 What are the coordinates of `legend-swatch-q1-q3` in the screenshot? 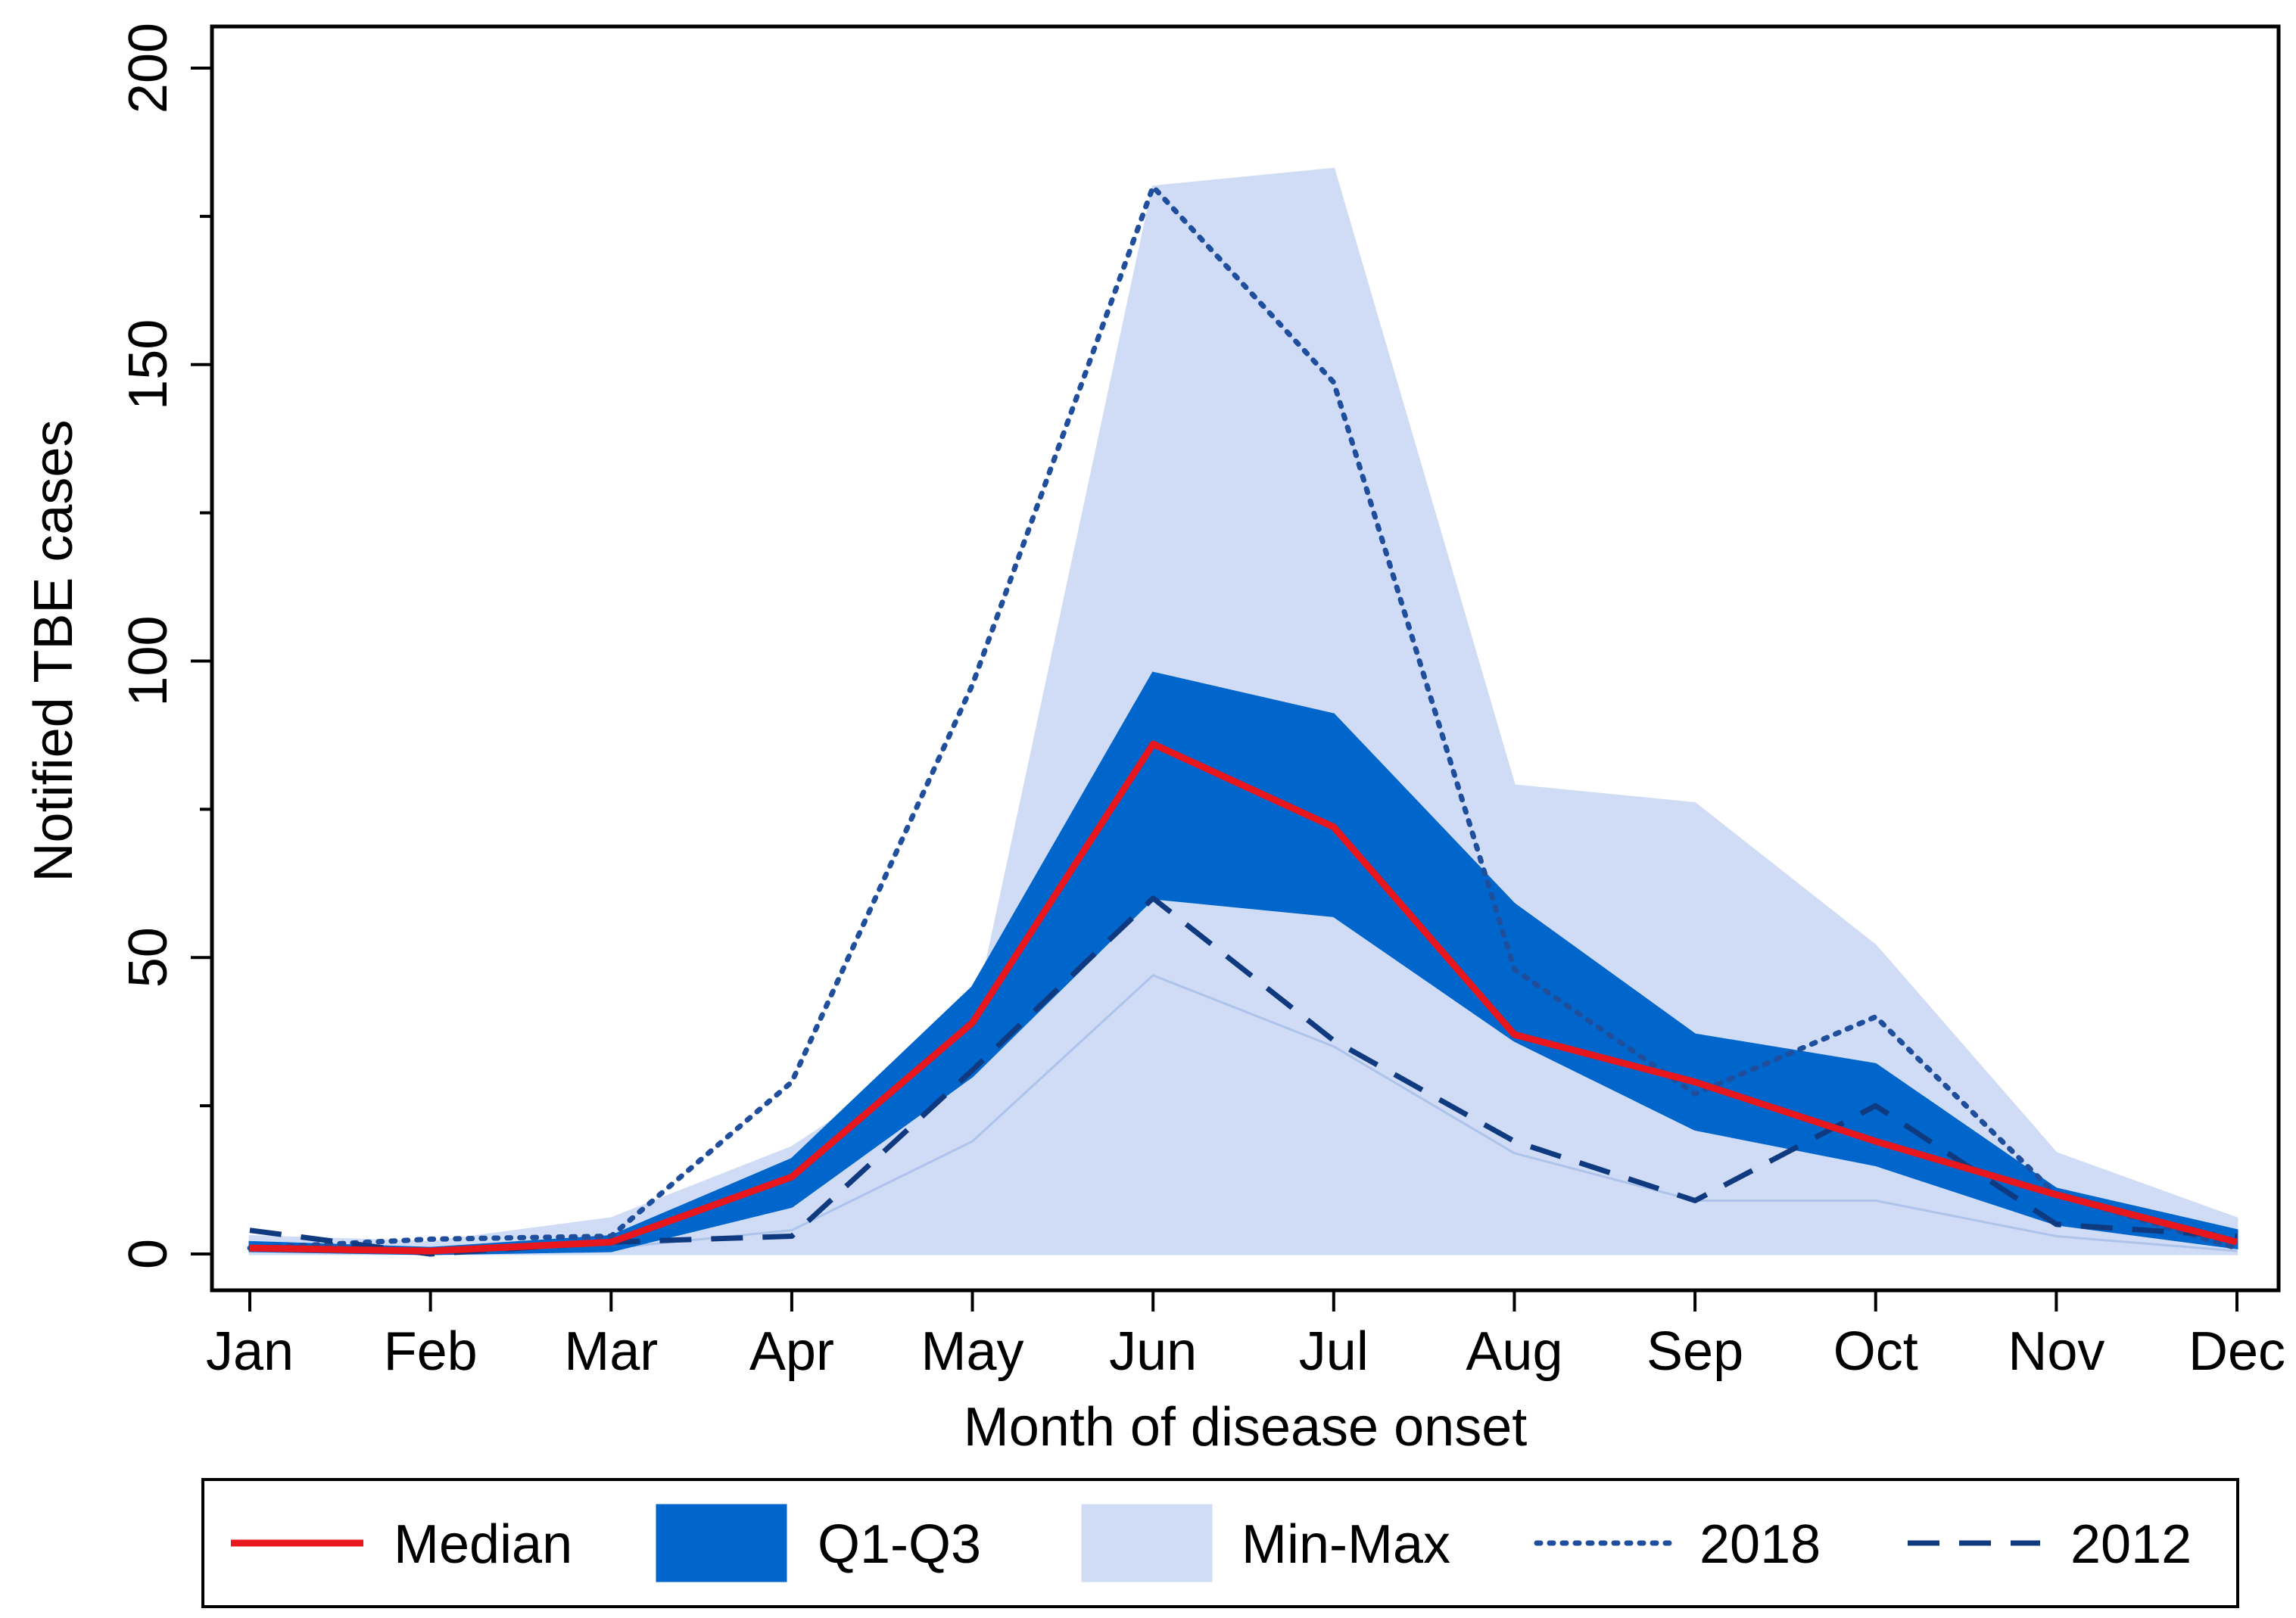 It's located at (721, 1543).